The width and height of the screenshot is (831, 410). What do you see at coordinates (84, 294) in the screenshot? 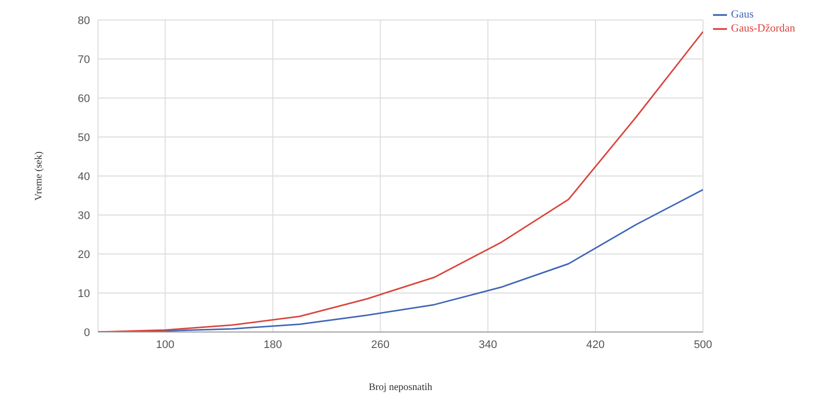
I see `y-tick-label: 10` at bounding box center [84, 294].